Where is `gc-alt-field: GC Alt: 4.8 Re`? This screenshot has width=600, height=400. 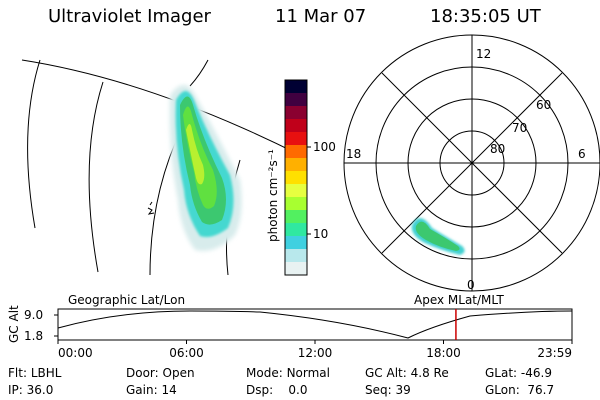
gc-alt-field: GC Alt: 4.8 Re is located at coordinates (407, 373).